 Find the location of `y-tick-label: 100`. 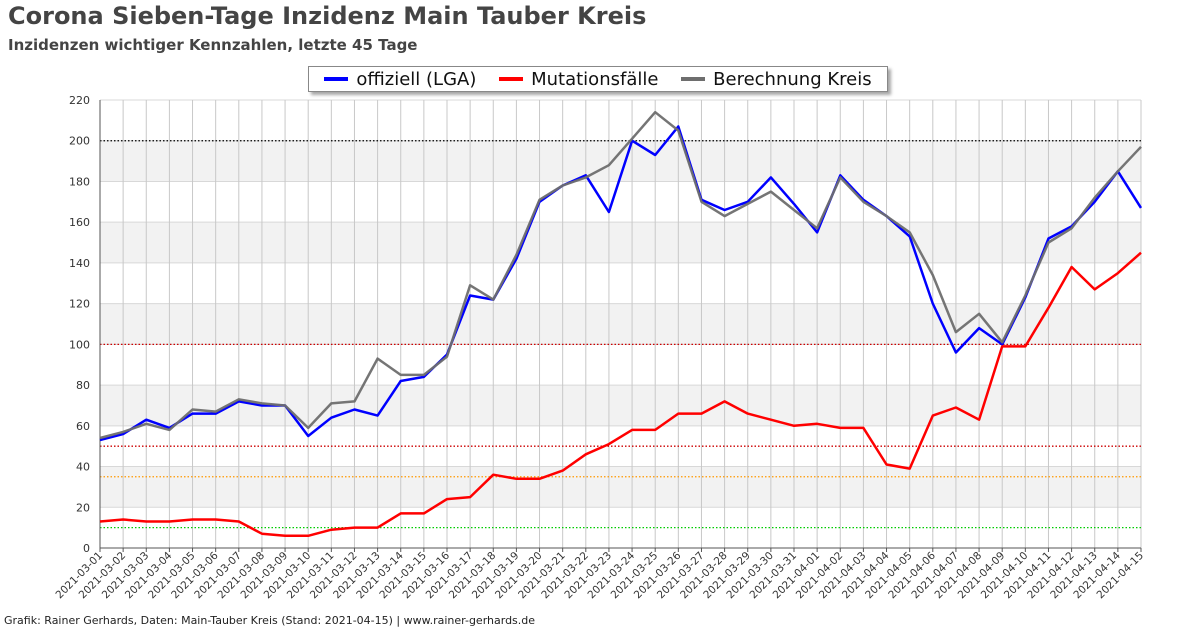

y-tick-label: 100 is located at coordinates (79, 344).